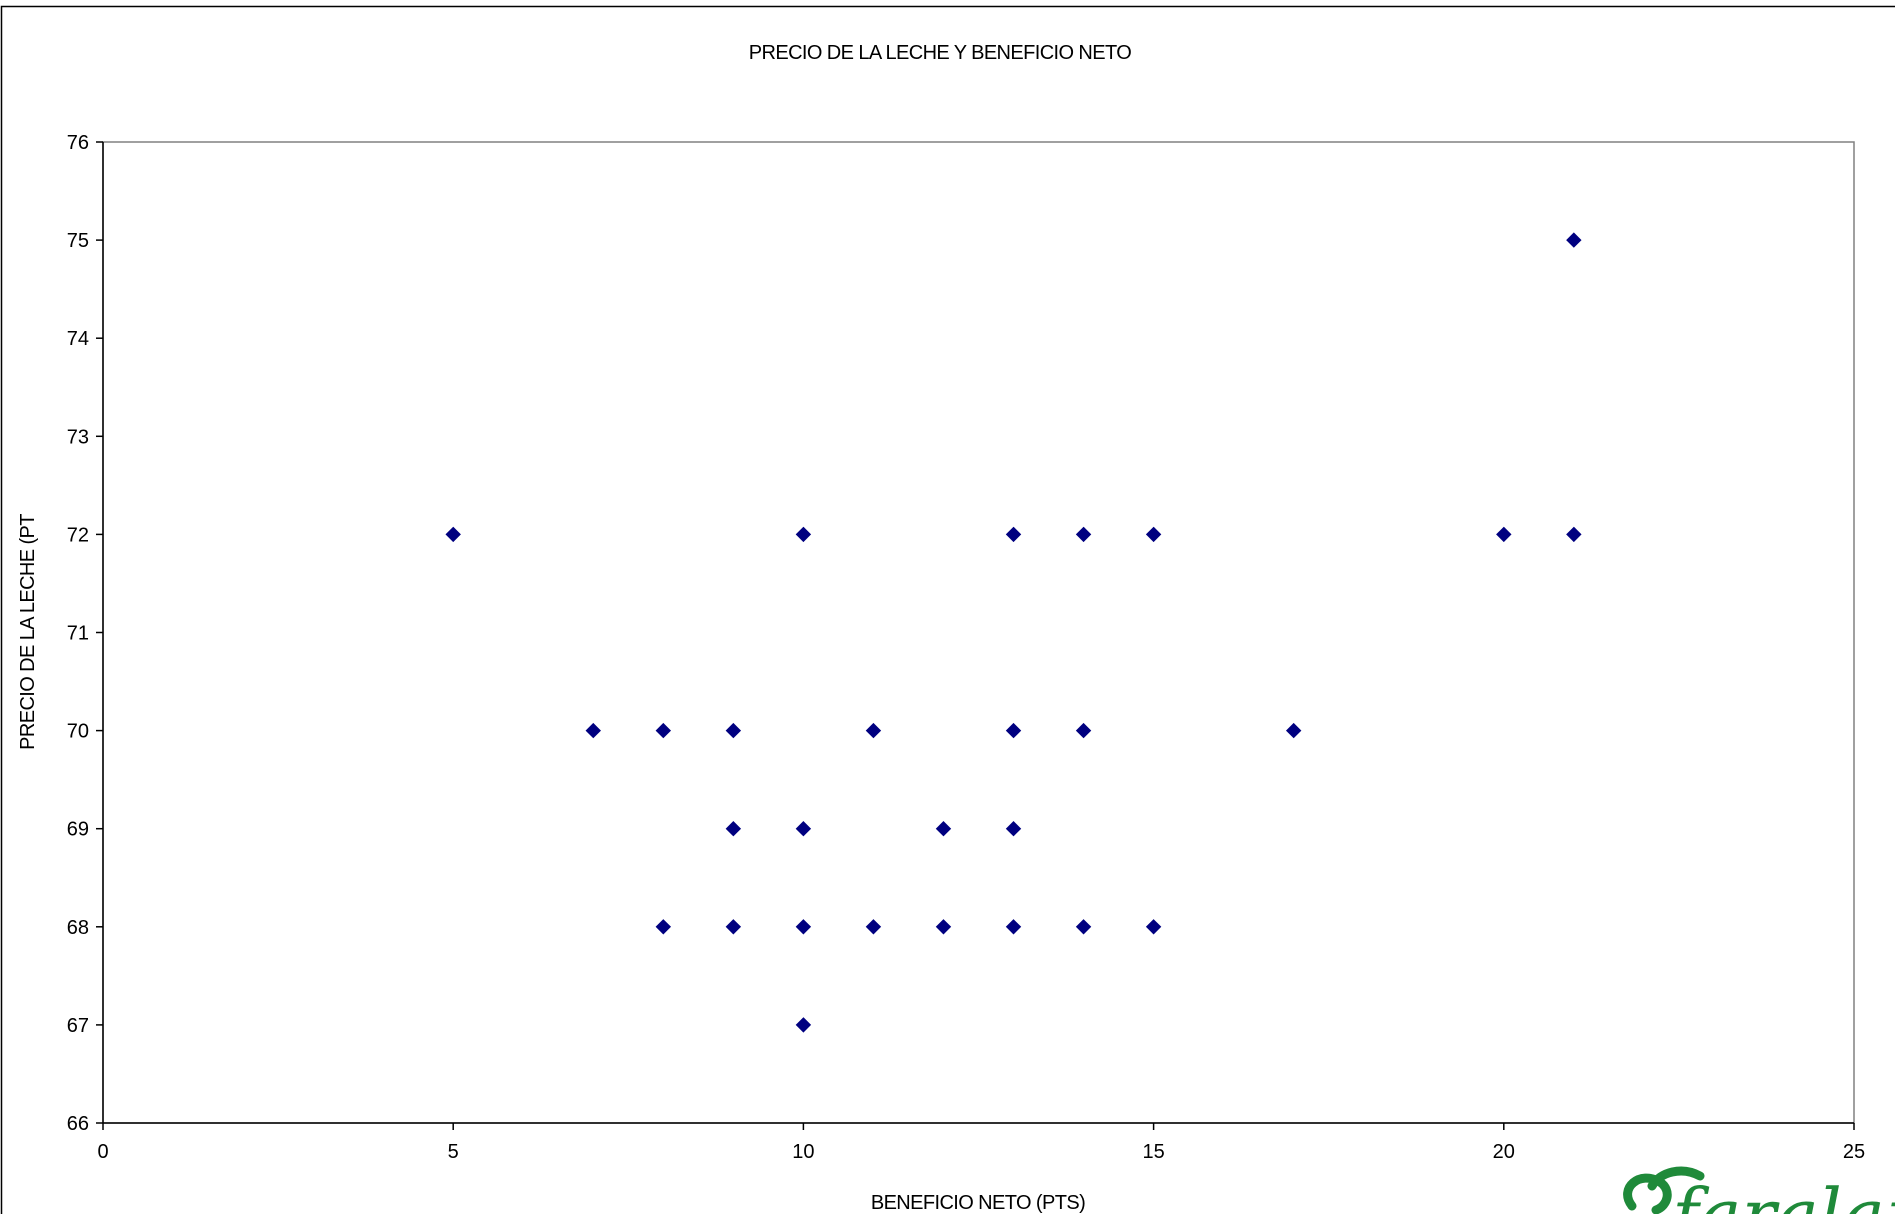 This screenshot has width=1895, height=1214. I want to click on y-tick-label: 71, so click(78, 634).